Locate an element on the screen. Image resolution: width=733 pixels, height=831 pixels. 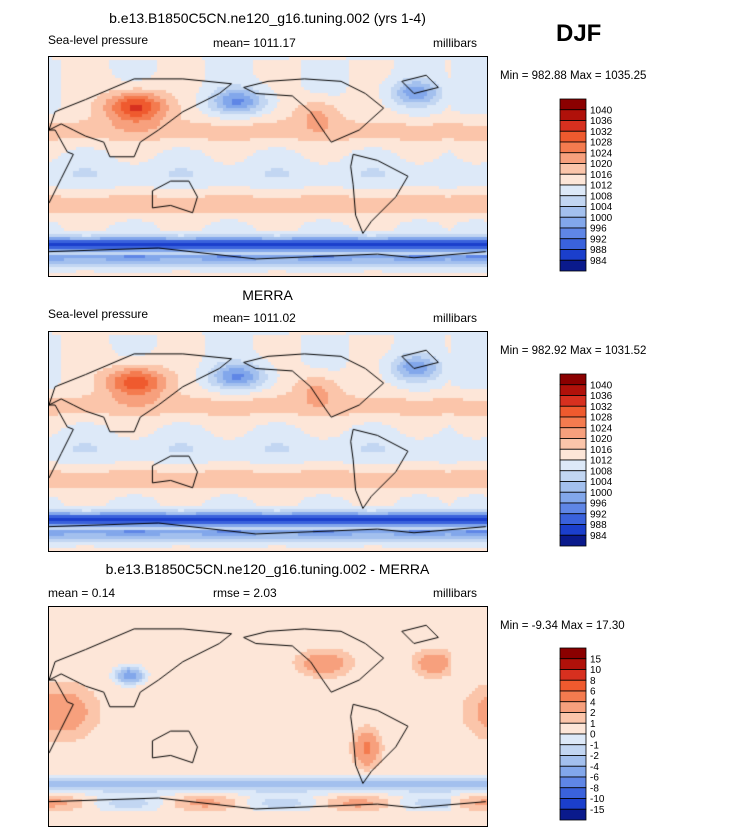
colorbar-tick-label: 1020 is located at coordinates (601, 164).